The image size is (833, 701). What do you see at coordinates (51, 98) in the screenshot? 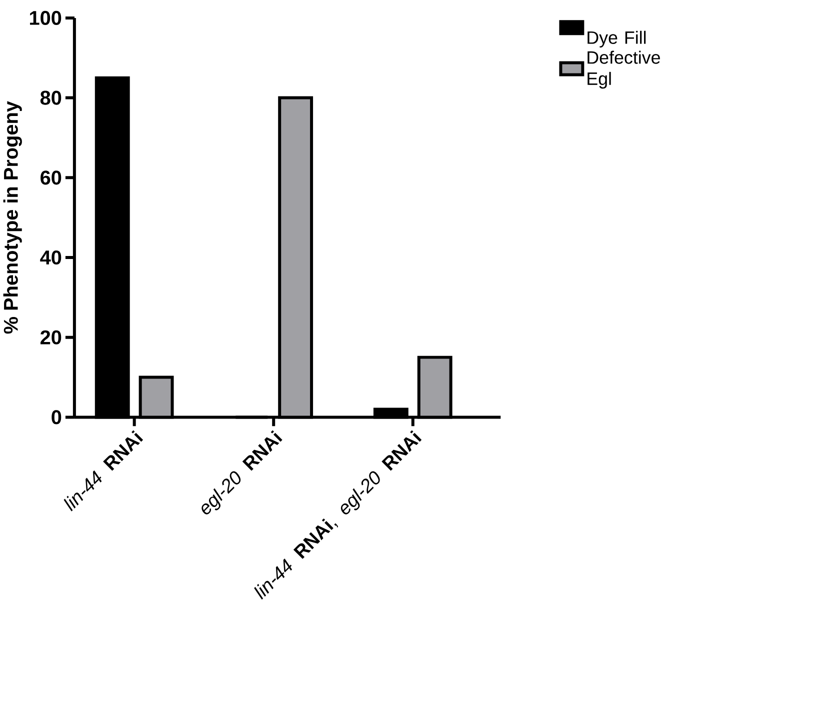
I see `y-tick-label: 80` at bounding box center [51, 98].